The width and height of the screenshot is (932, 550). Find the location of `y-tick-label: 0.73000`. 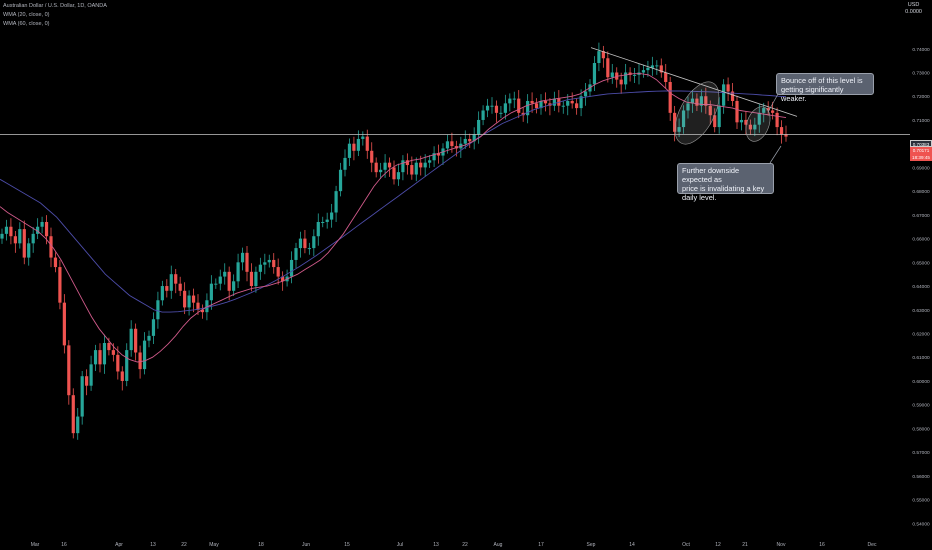

y-tick-label: 0.73000 is located at coordinates (921, 74).